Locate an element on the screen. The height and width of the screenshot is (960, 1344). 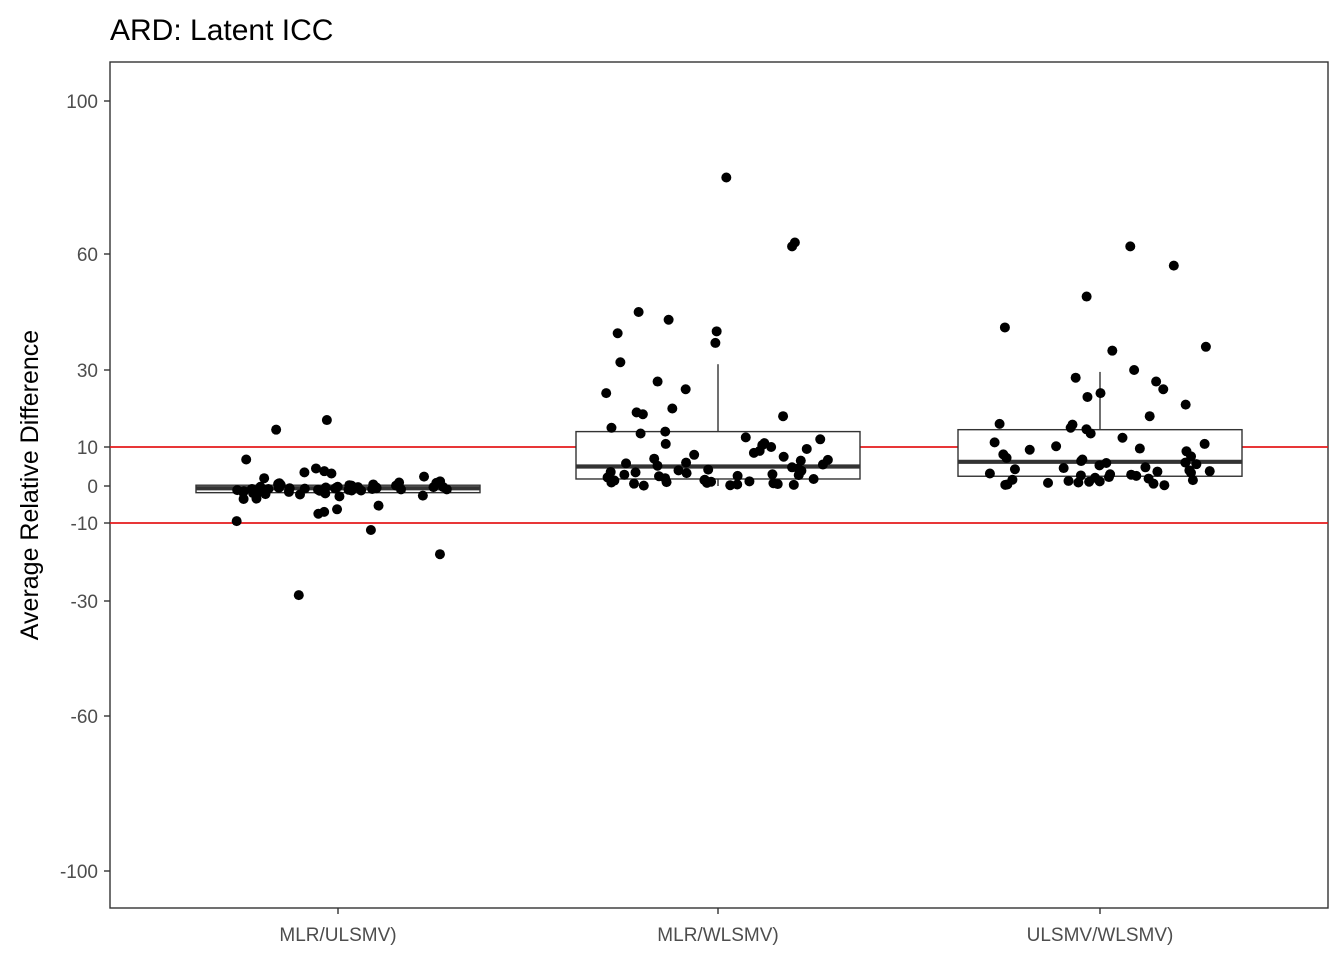
y-tick-label: 30 is located at coordinates (87, 371).